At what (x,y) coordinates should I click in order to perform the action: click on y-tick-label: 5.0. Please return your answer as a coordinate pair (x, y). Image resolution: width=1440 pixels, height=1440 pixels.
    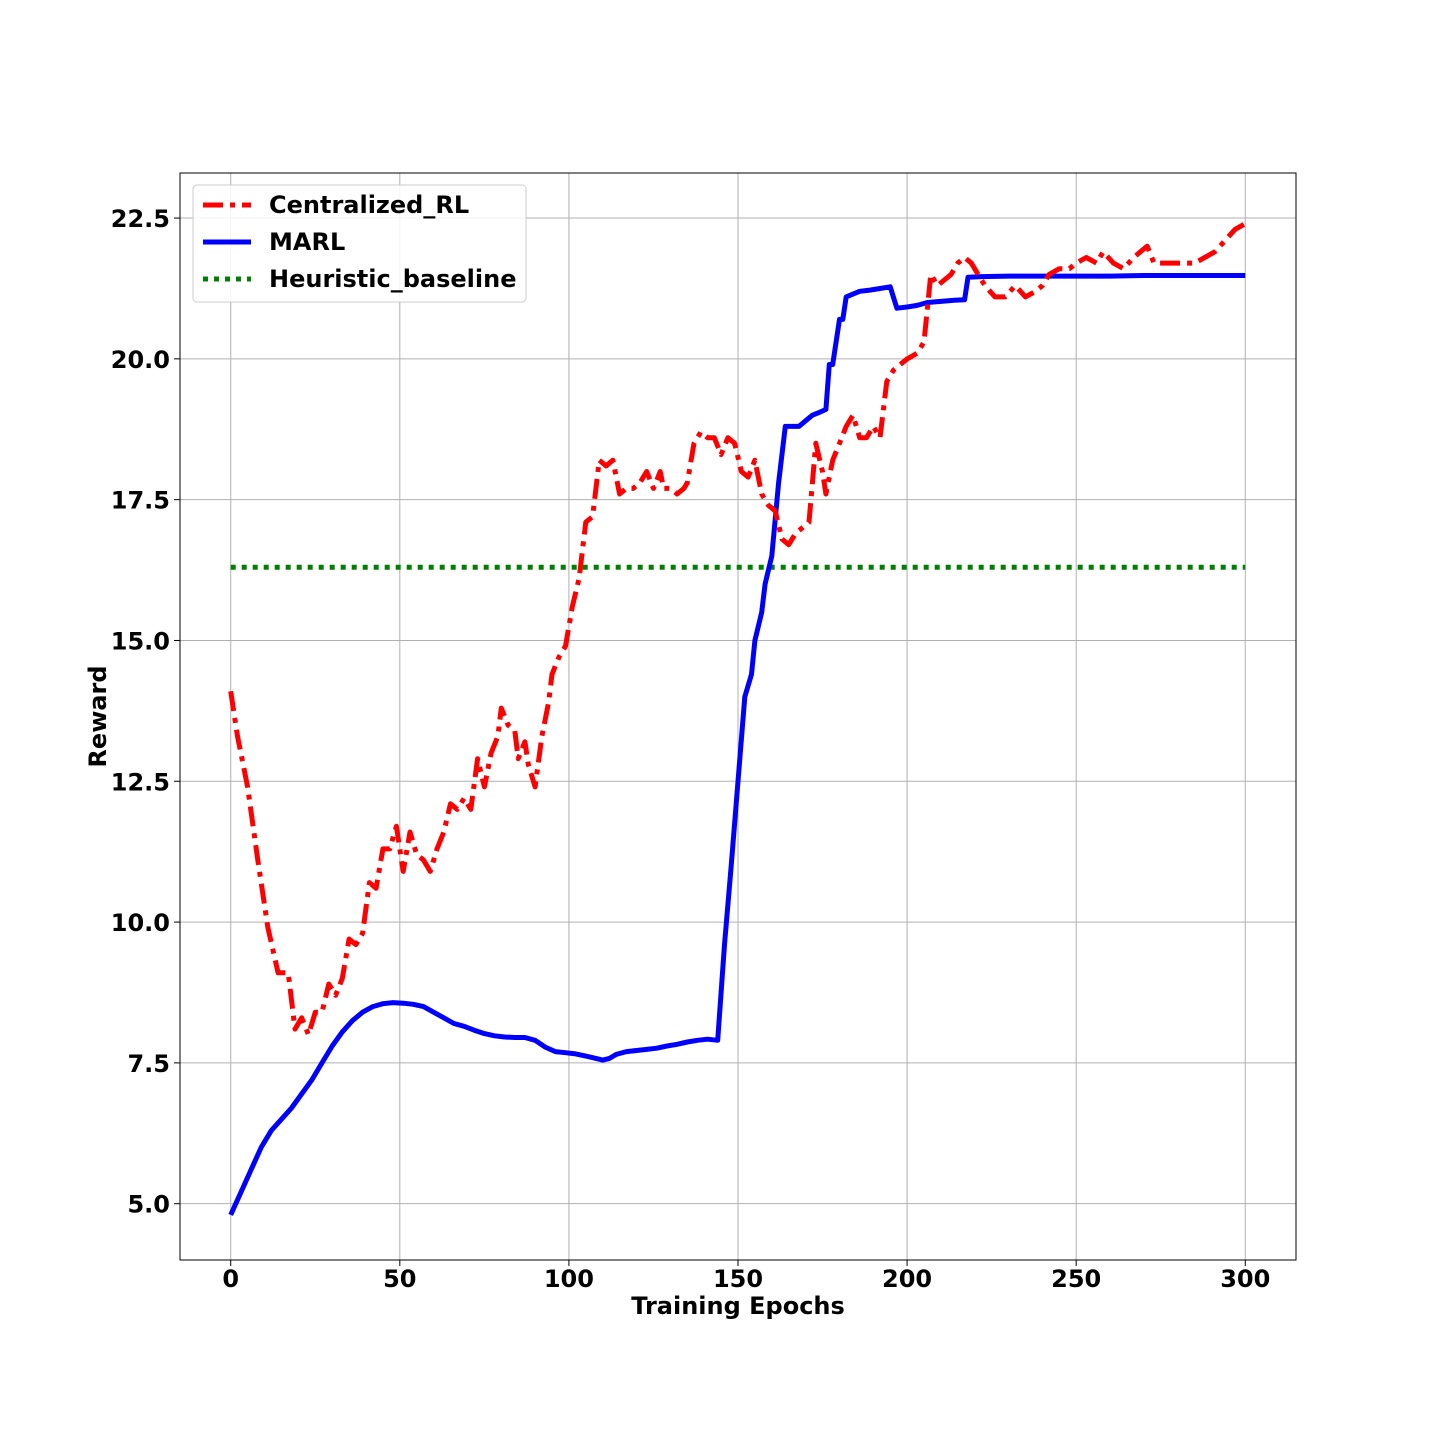
    Looking at the image, I should click on (148, 1205).